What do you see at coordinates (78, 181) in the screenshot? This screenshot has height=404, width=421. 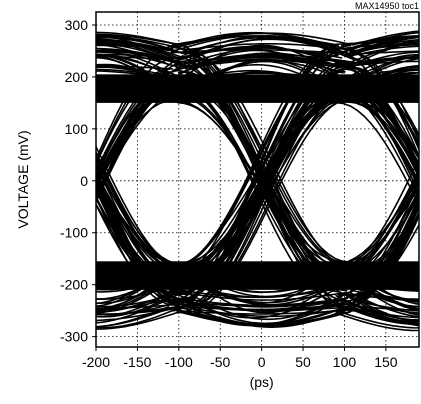 I see `y-axis-ticks: 300 200 100 0 -100 -200 -300` at bounding box center [78, 181].